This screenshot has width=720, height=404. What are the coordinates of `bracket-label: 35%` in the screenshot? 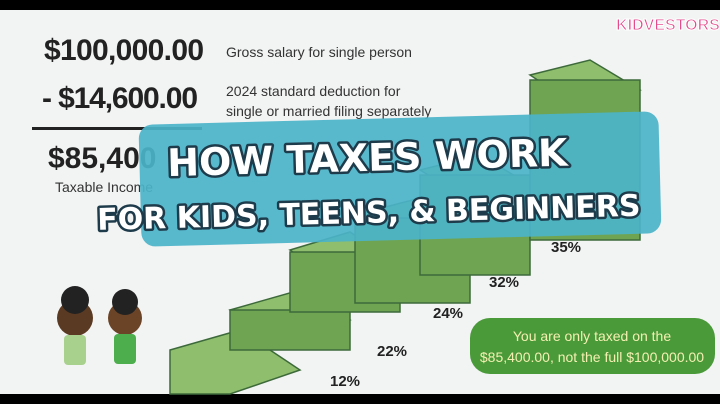 It's located at (566, 247).